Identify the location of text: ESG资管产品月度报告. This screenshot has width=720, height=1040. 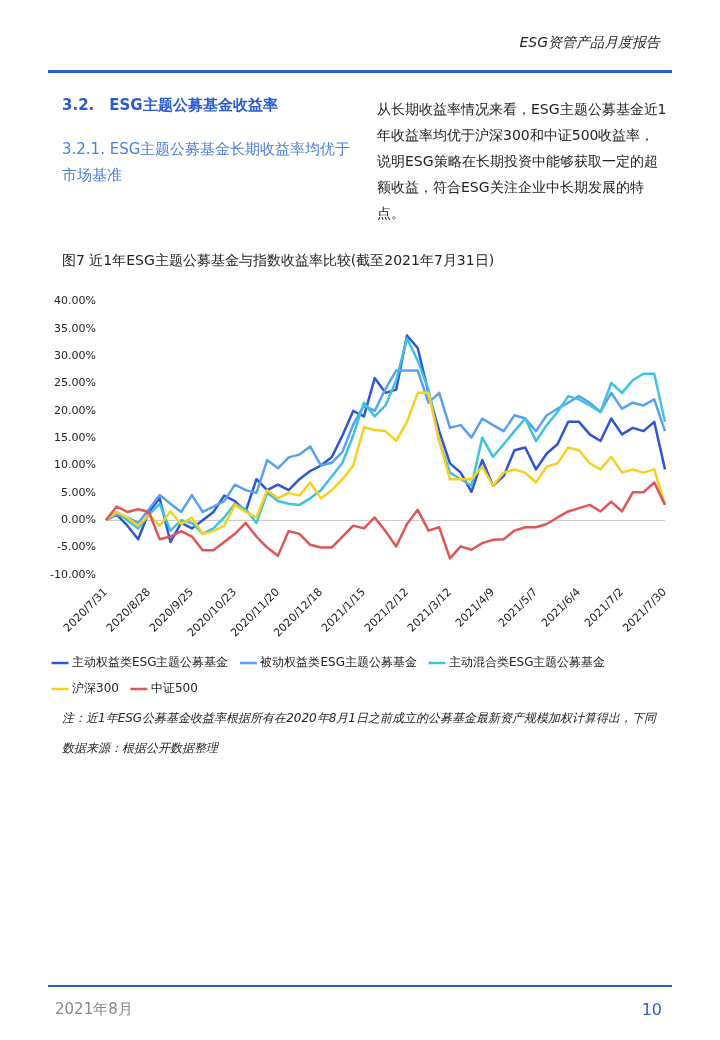
(589, 43).